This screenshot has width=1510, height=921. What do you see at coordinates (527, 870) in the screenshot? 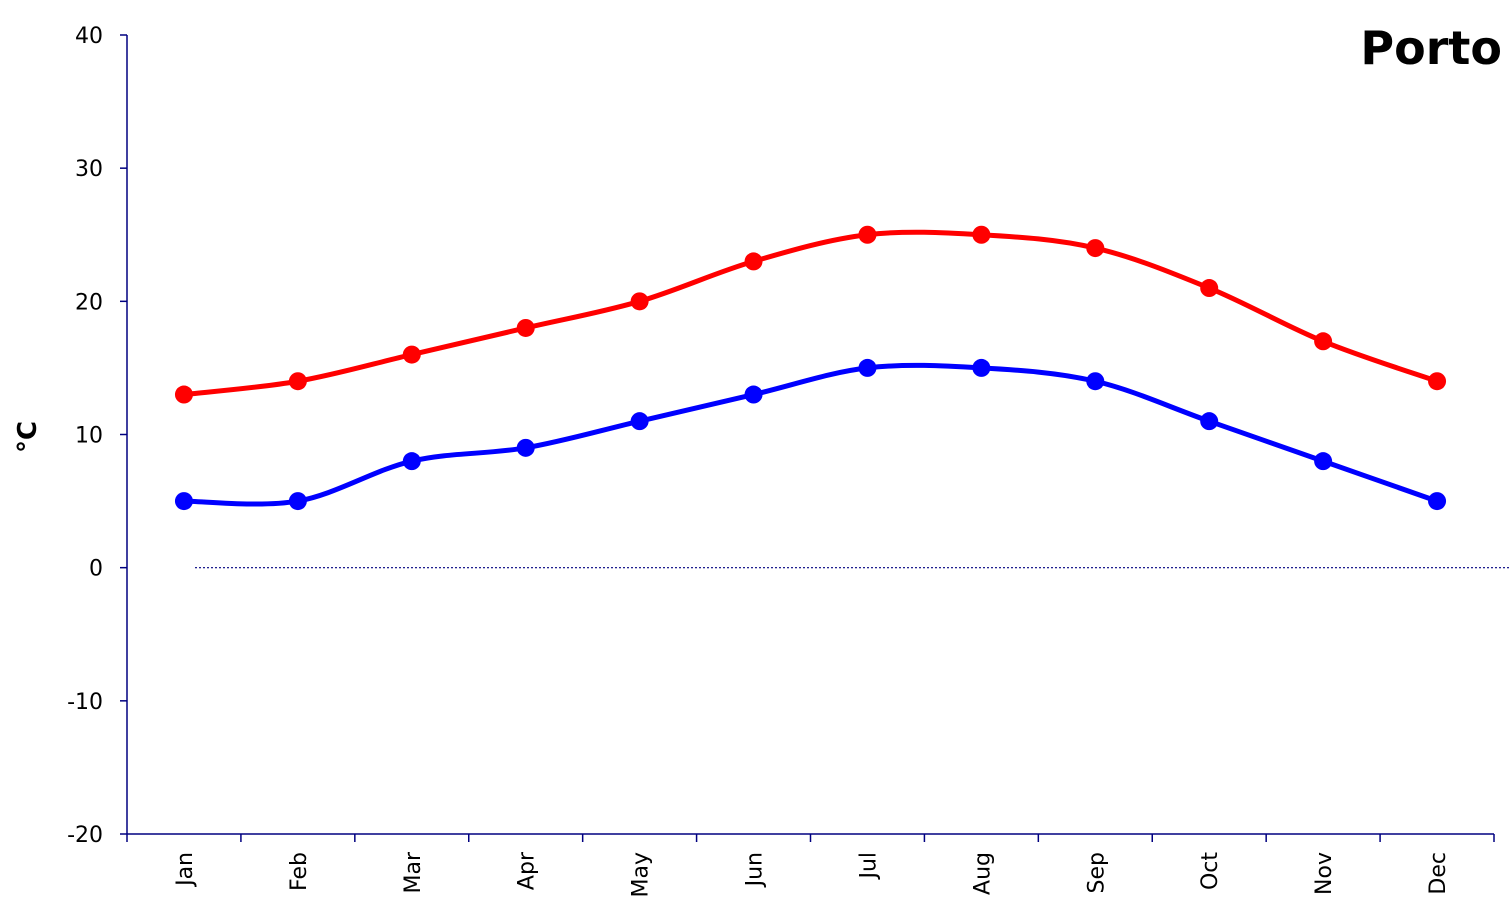
I see `x-tick-label: Apr` at bounding box center [527, 870].